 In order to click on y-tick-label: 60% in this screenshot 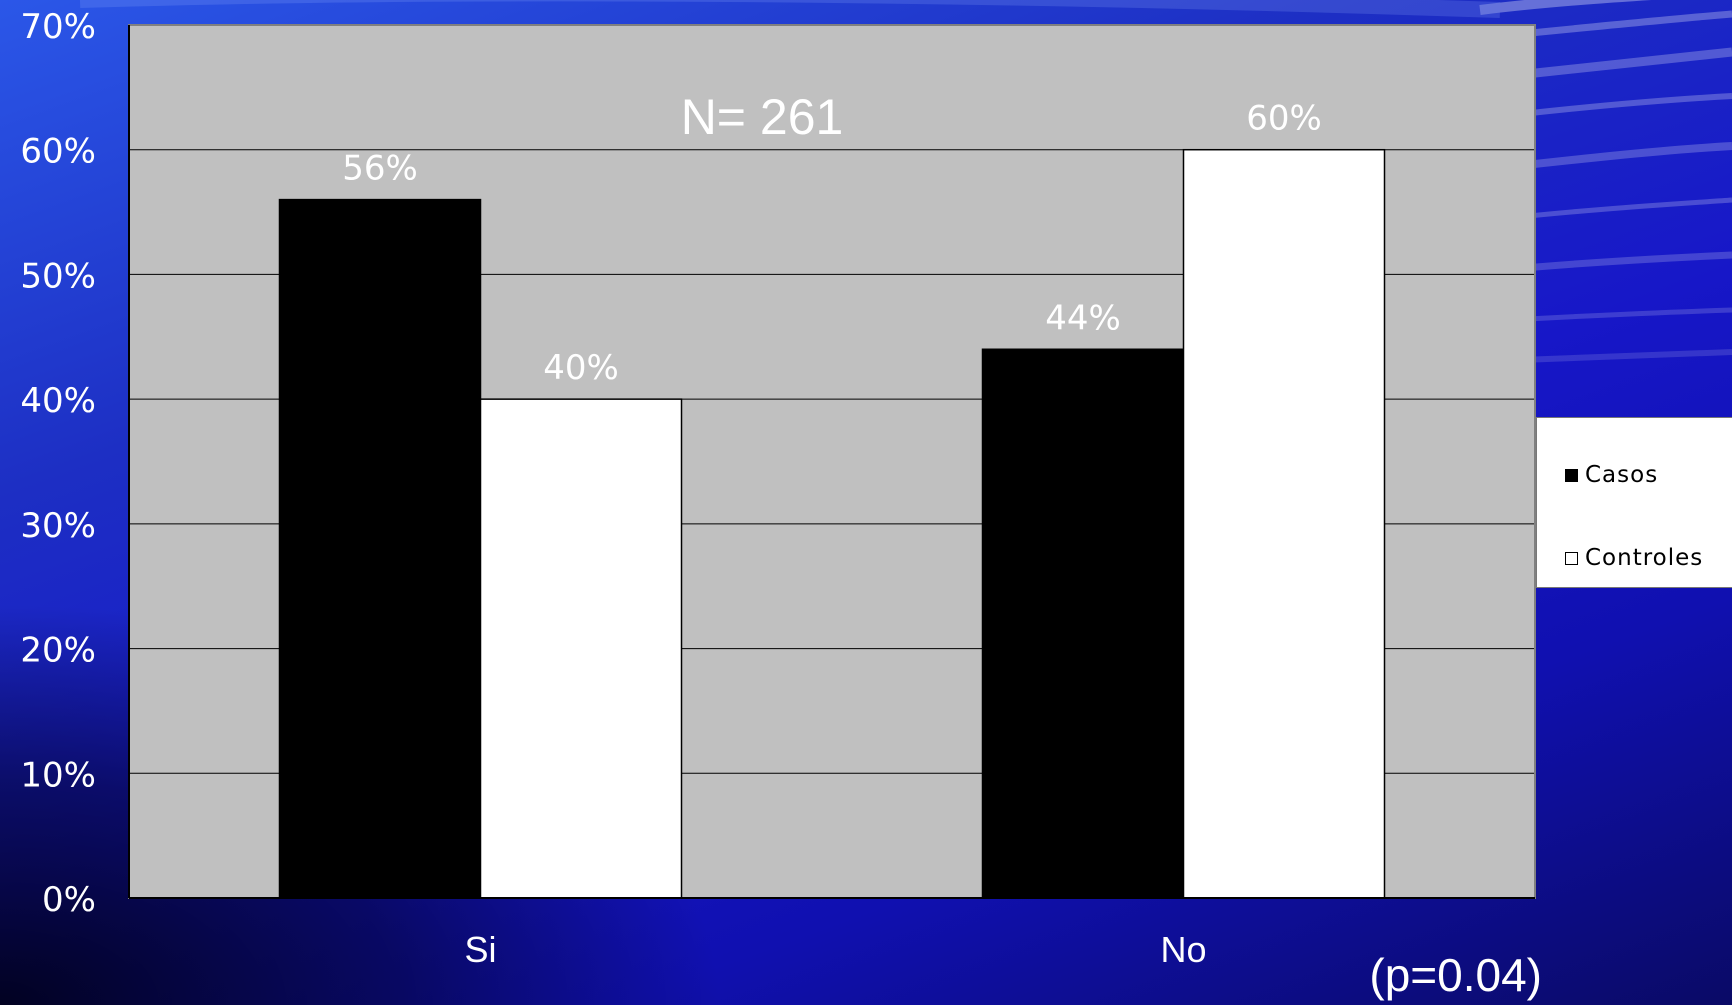, I will do `click(58, 152)`.